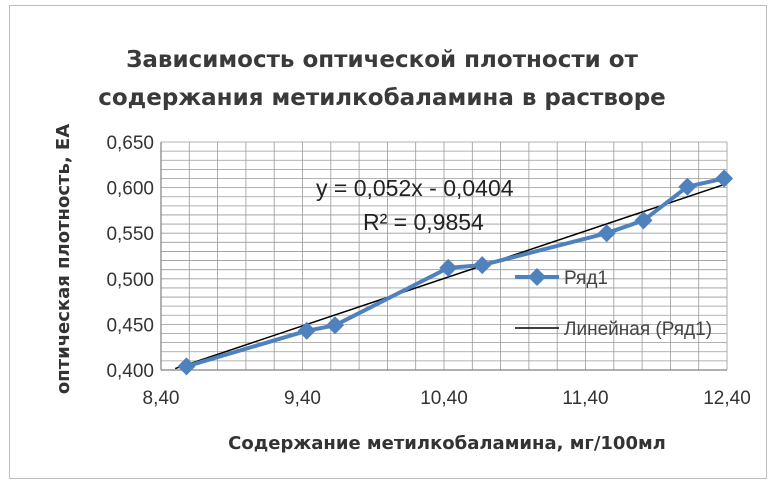 Image resolution: width=777 pixels, height=484 pixels. I want to click on x-axis-title: Содержание метилкобаламина, мг/100мл, so click(447, 443).